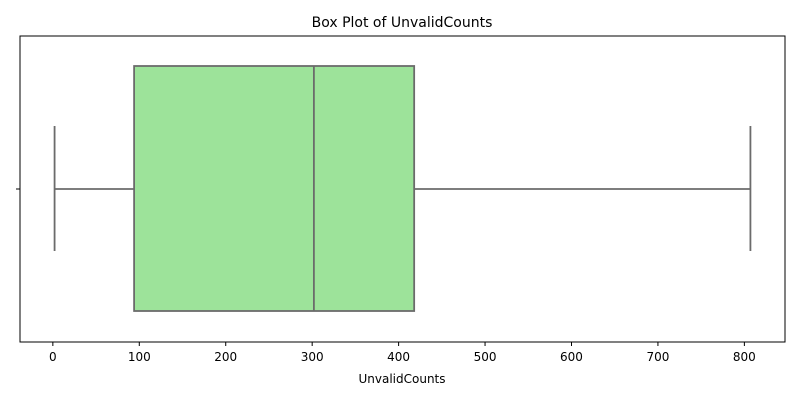 This screenshot has width=800, height=400. I want to click on x-axis-ticks: 0 100 200 300 400 500 600 700 800, so click(402, 353).